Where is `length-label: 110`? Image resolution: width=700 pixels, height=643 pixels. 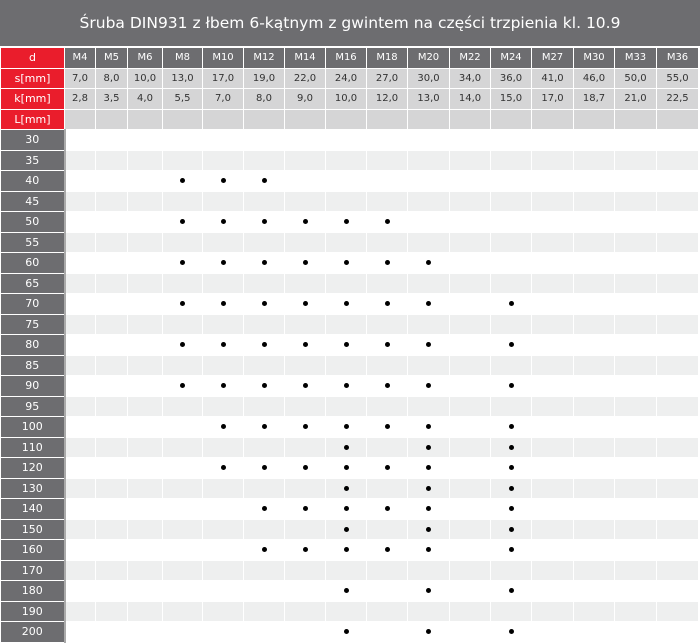 length-label: 110 is located at coordinates (33, 447).